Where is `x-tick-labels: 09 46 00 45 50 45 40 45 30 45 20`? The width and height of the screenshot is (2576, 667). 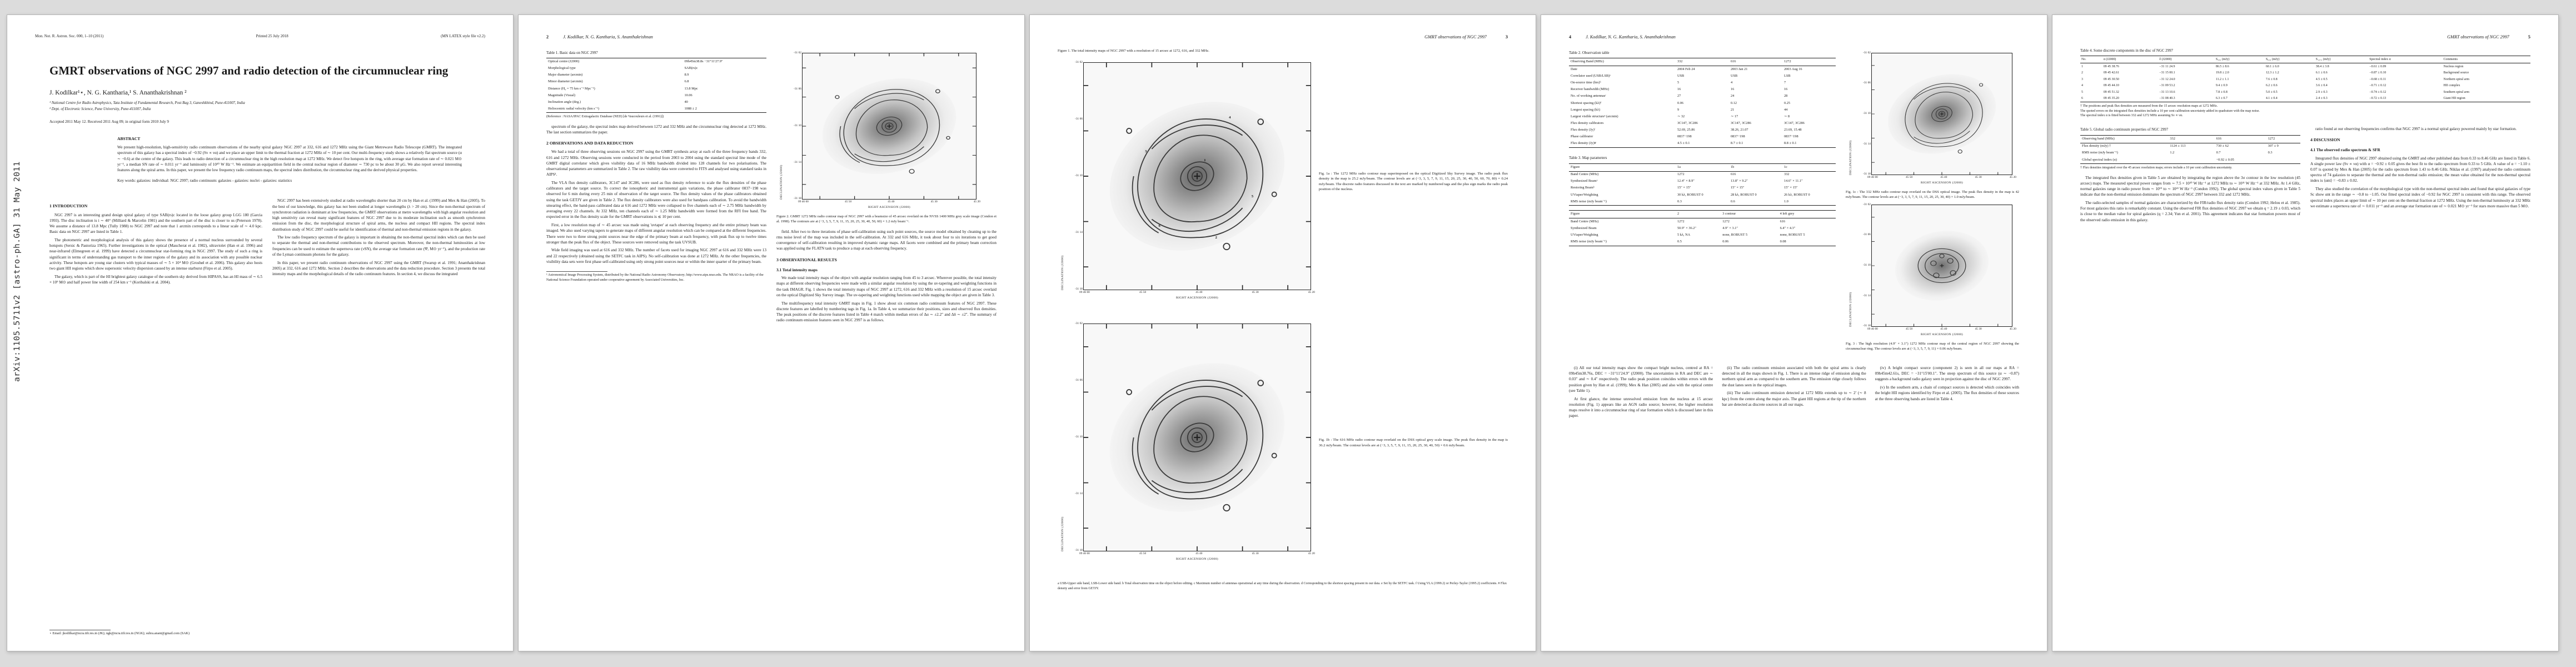
x-tick-labels: 09 46 00 45 50 45 40 45 30 45 20 is located at coordinates (1197, 292).